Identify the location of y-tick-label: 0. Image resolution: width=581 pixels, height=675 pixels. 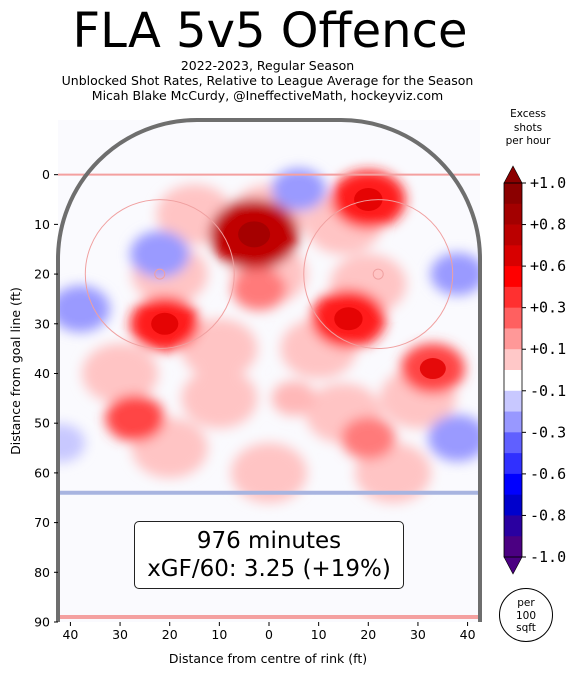
(46, 174).